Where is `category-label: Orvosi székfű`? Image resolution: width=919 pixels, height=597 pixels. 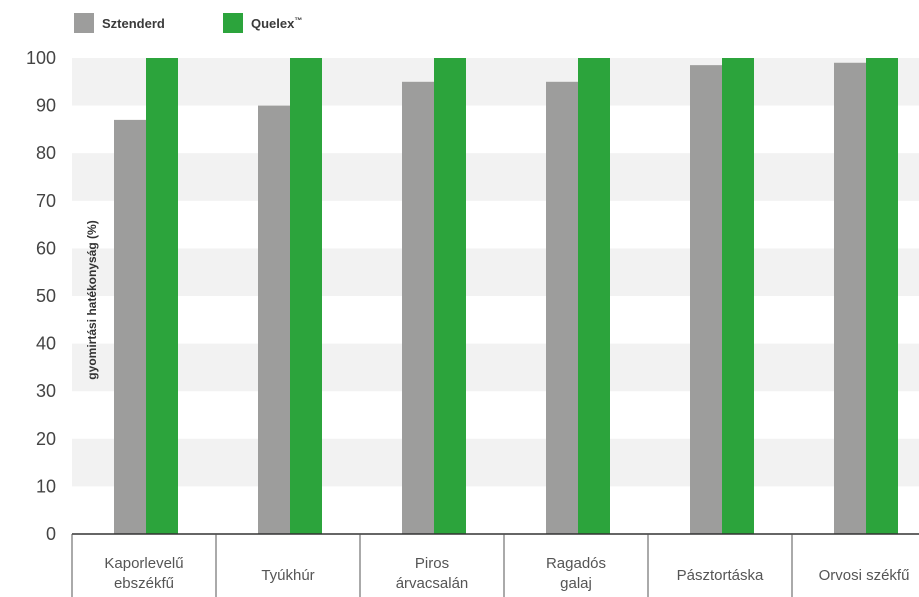 category-label: Orvosi székfű is located at coordinates (864, 575).